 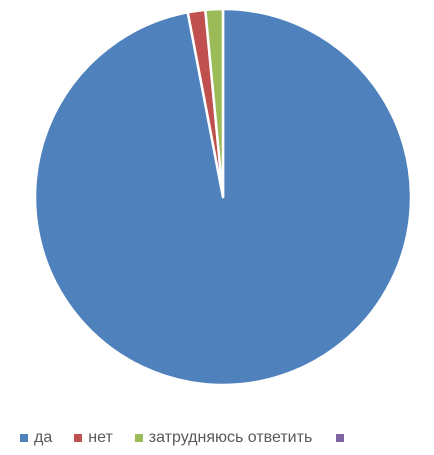 What do you see at coordinates (78, 438) in the screenshot?
I see `legend-swatch-net` at bounding box center [78, 438].